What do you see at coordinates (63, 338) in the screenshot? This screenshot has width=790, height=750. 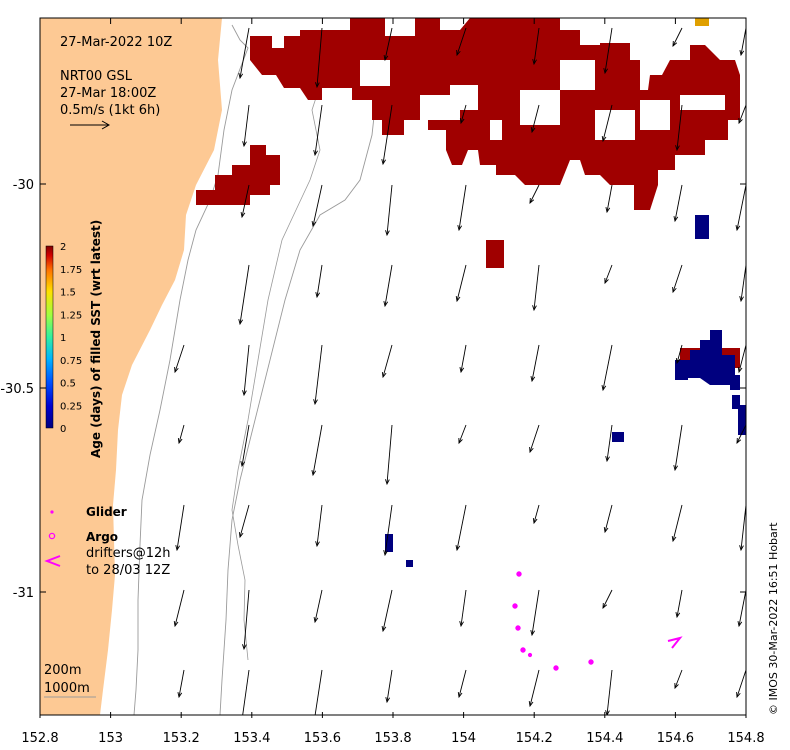 I see `colorbar-tick-label: 1` at bounding box center [63, 338].